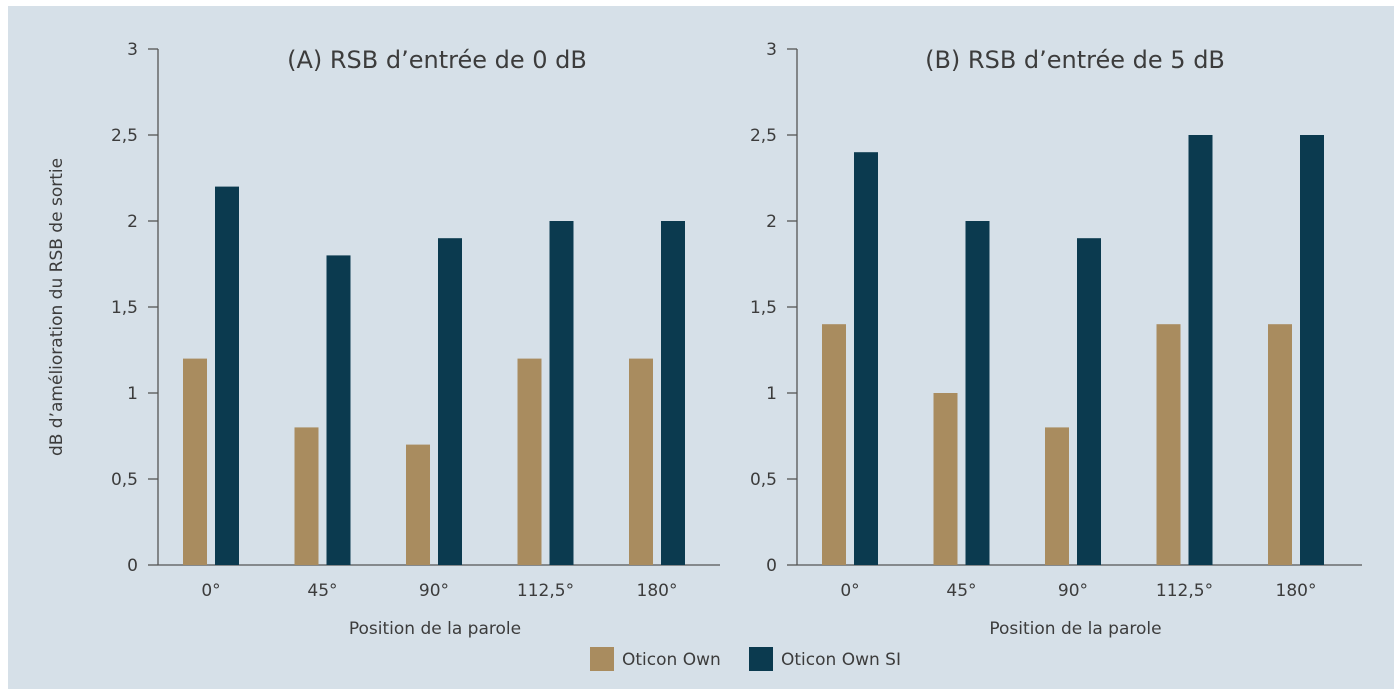 The image size is (1400, 694). Describe the element at coordinates (761, 659) in the screenshot. I see `legend-swatch-oticon-own-si` at that location.